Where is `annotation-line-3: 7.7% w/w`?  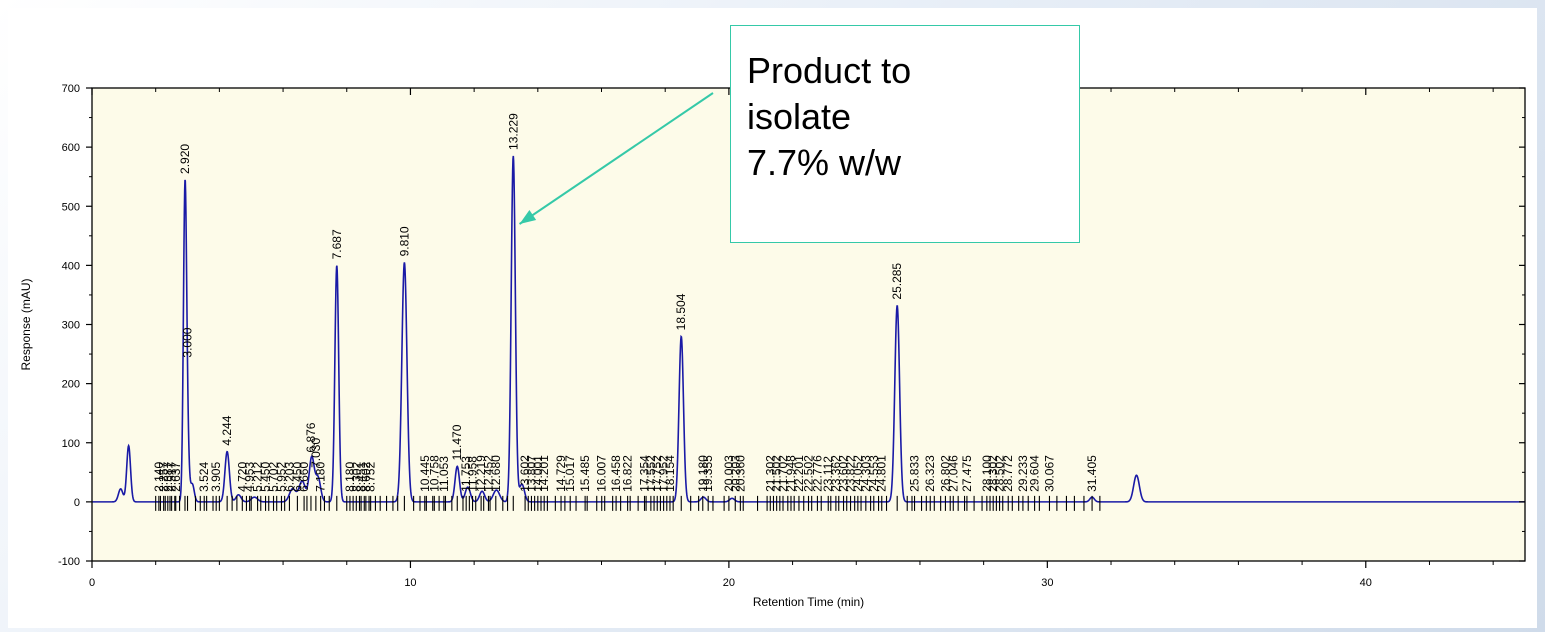 annotation-line-3: 7.7% w/w is located at coordinates (824, 162).